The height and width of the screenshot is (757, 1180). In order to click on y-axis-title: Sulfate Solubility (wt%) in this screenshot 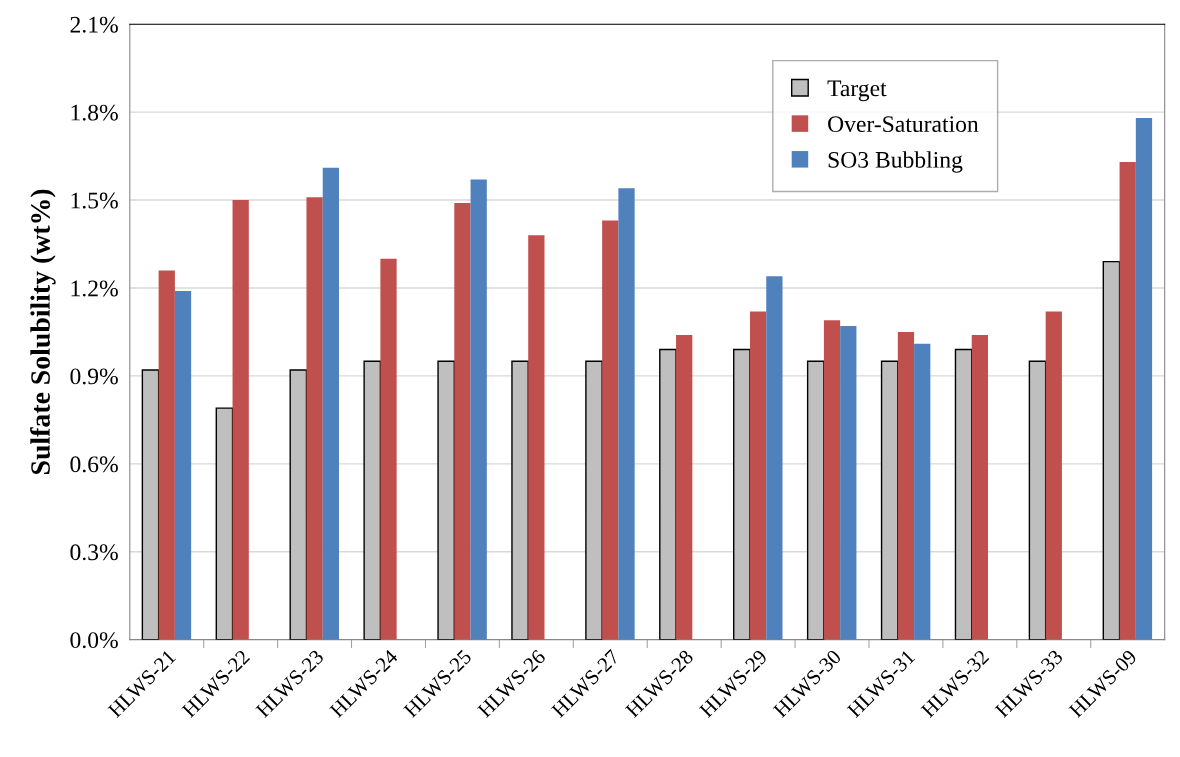, I will do `click(43, 331)`.